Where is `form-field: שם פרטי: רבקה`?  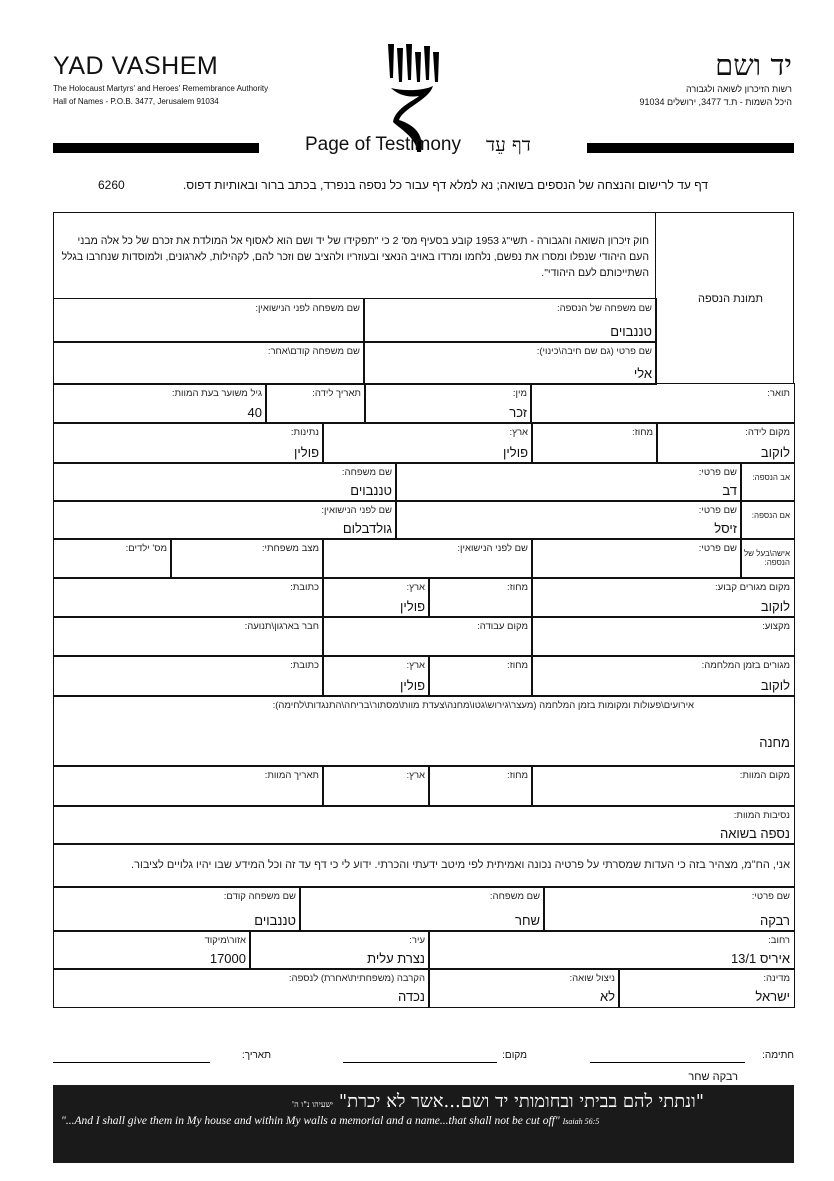 form-field: שם פרטי: רבקה is located at coordinates (669, 909).